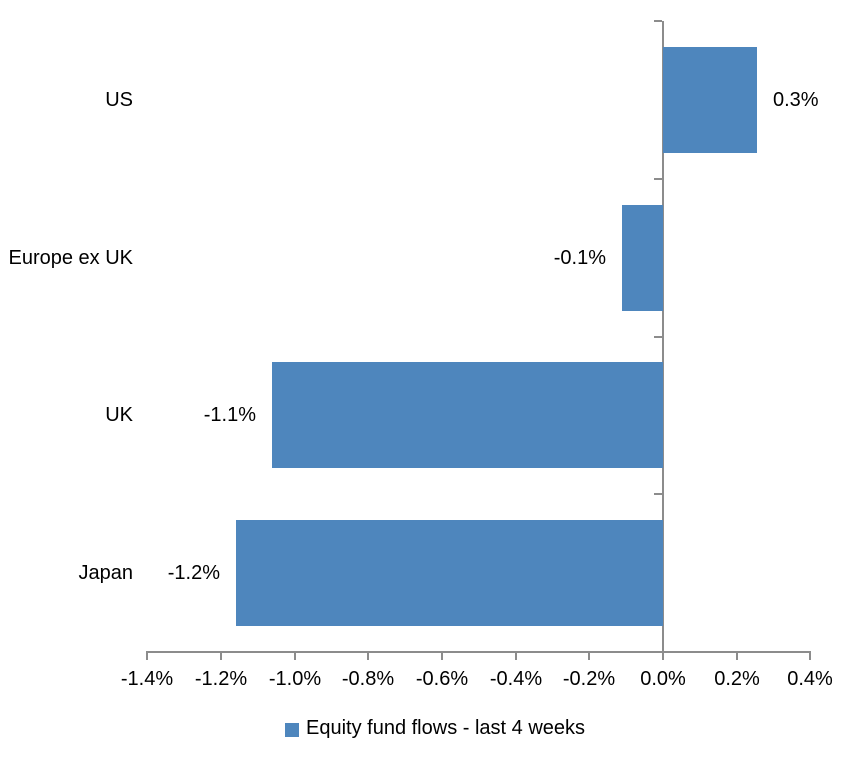 This screenshot has width=852, height=757. Describe the element at coordinates (642, 258) in the screenshot. I see `bar-europe-ex-uk` at that location.